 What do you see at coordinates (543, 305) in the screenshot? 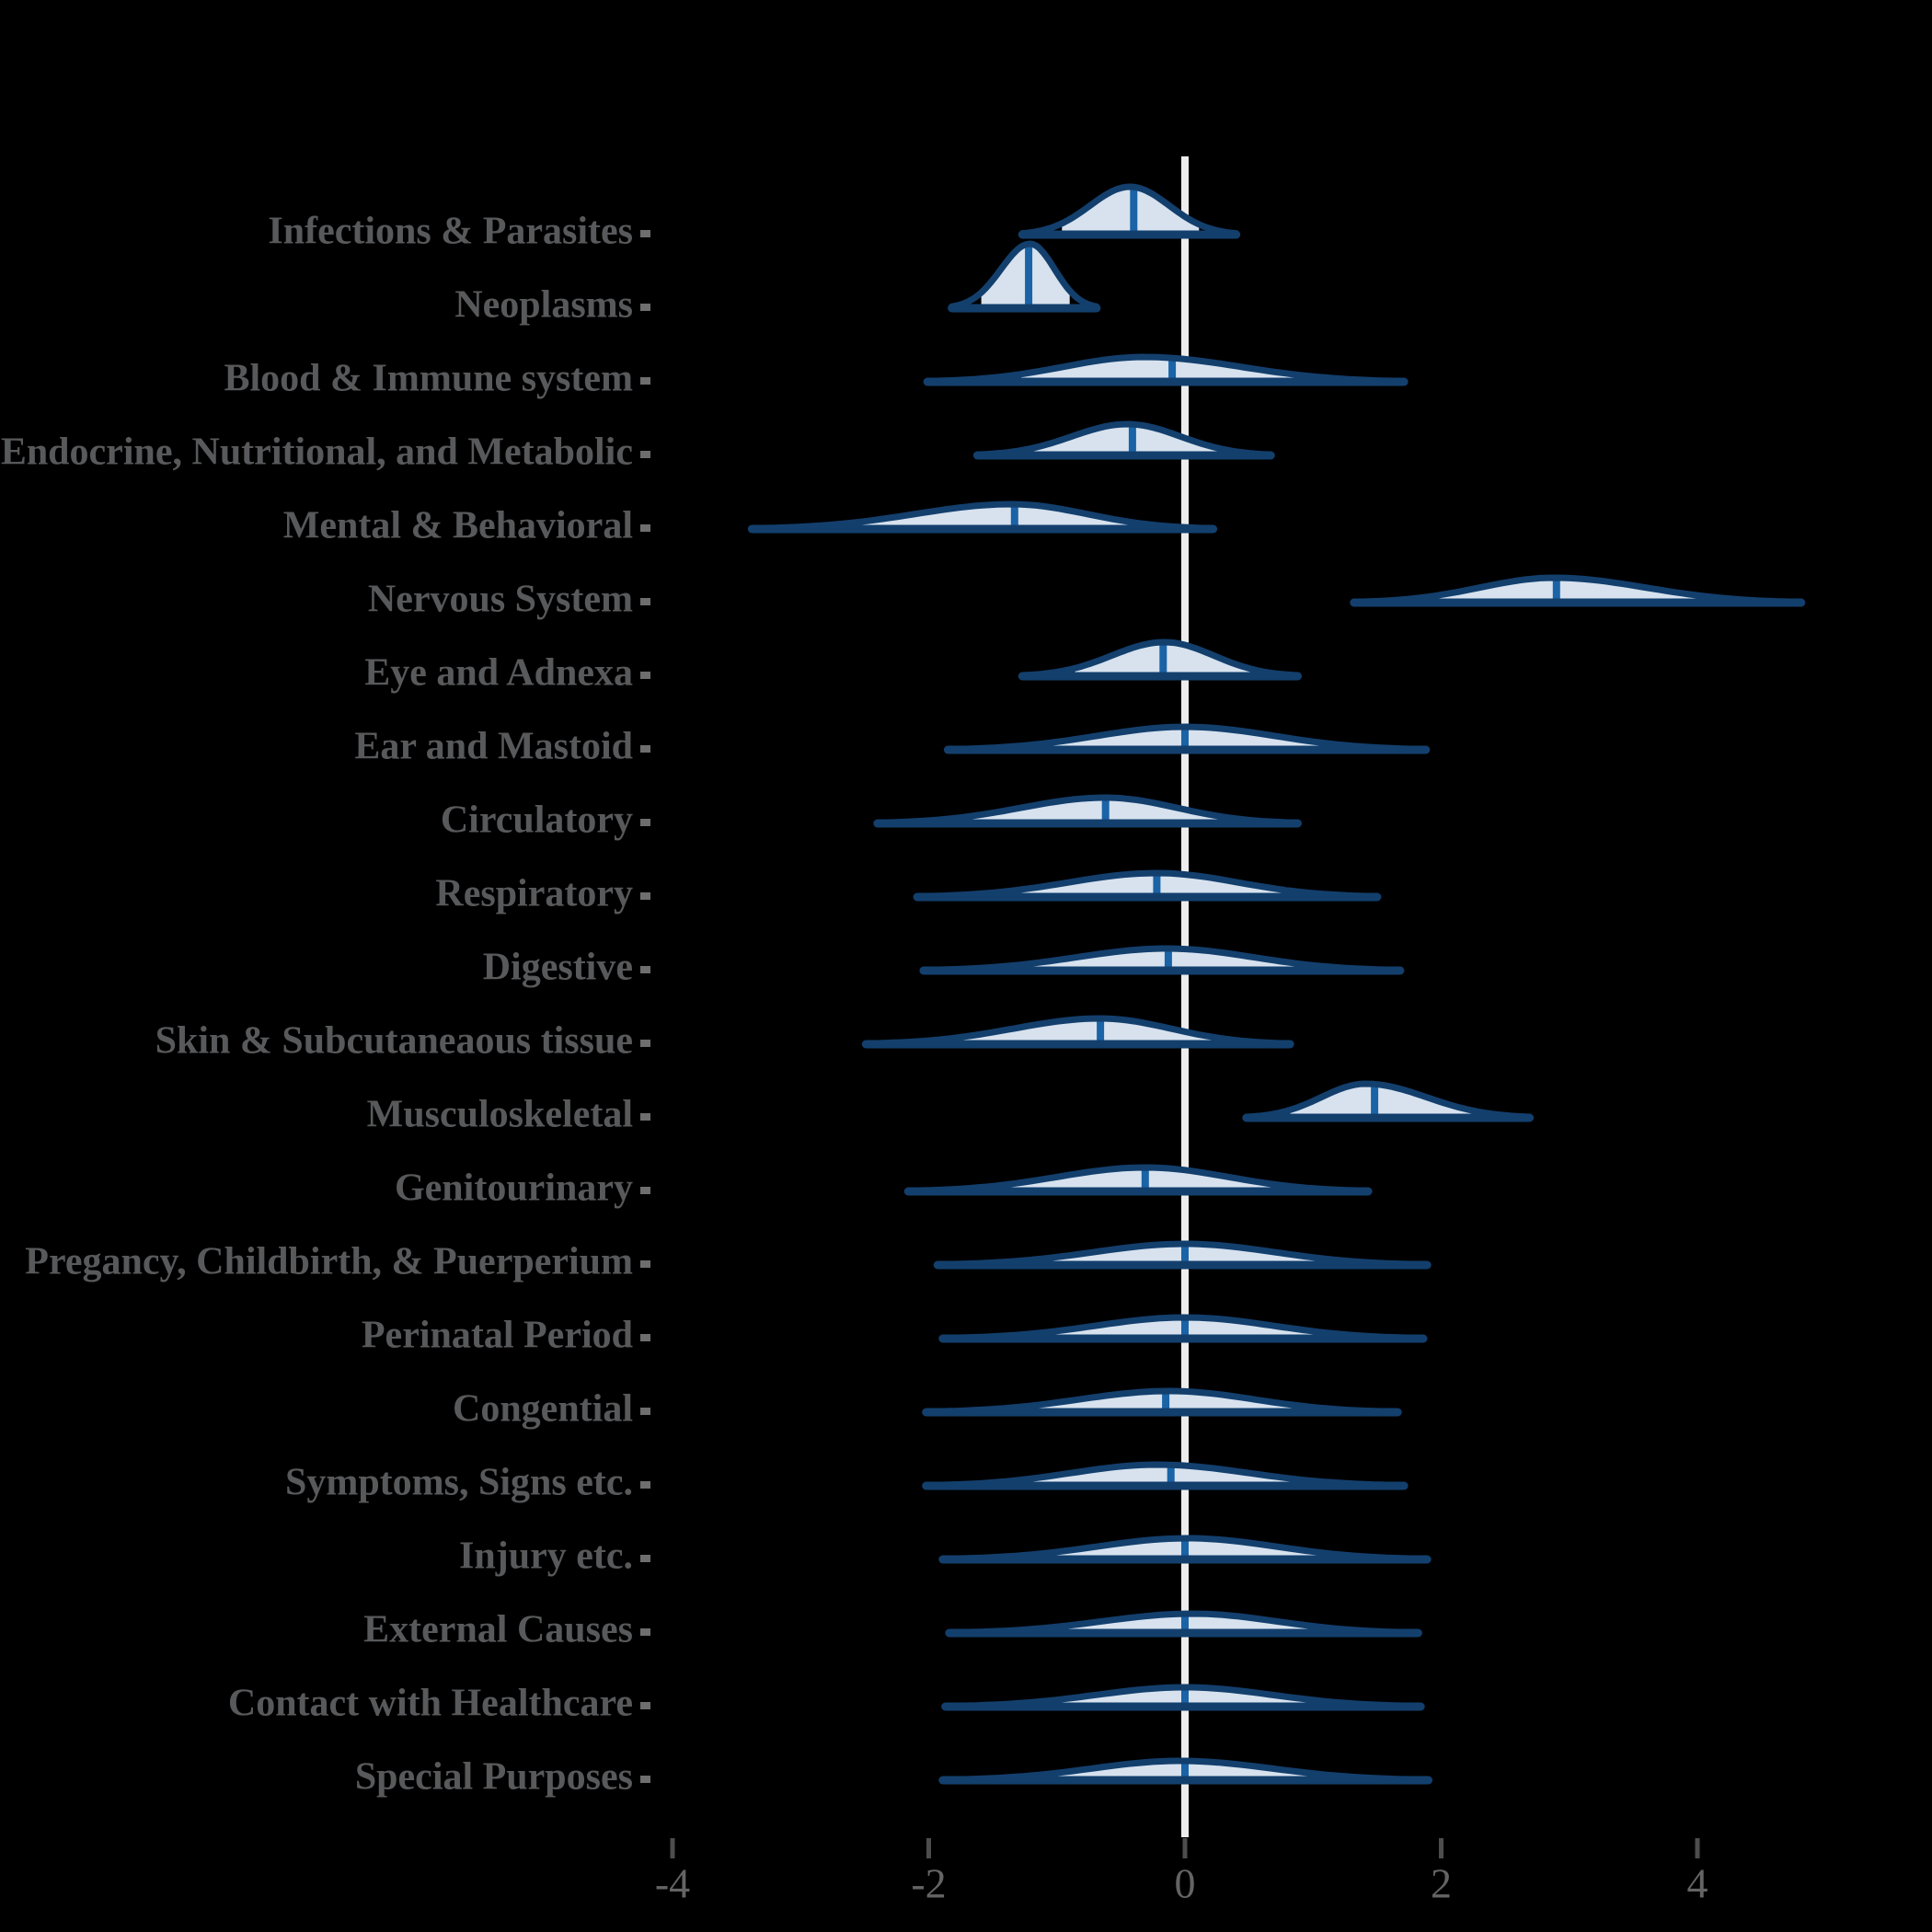
I see `category-label: Neoplasms` at bounding box center [543, 305].